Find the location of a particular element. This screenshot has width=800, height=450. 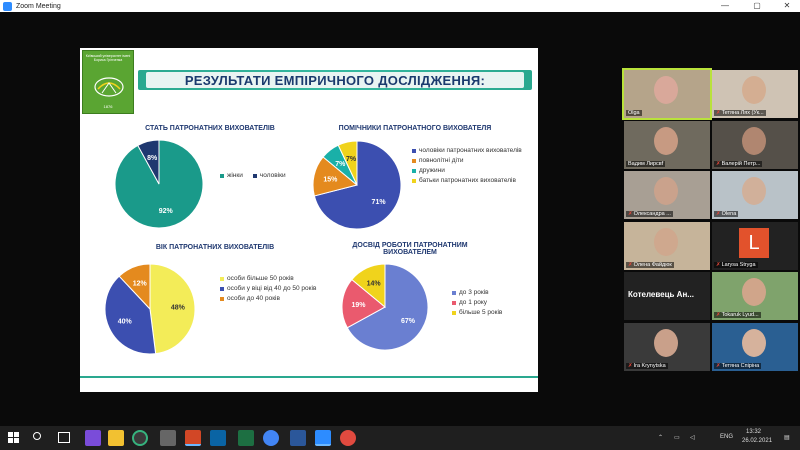

gender-legend-item: чоловіки is located at coordinates (269, 175).